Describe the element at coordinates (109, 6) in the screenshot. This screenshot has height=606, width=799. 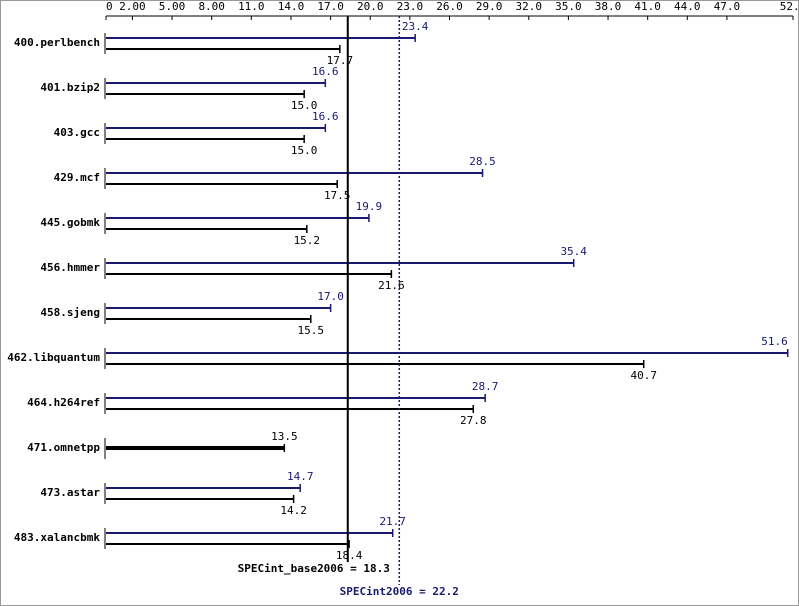
I see `x-tick-label: 0` at that location.